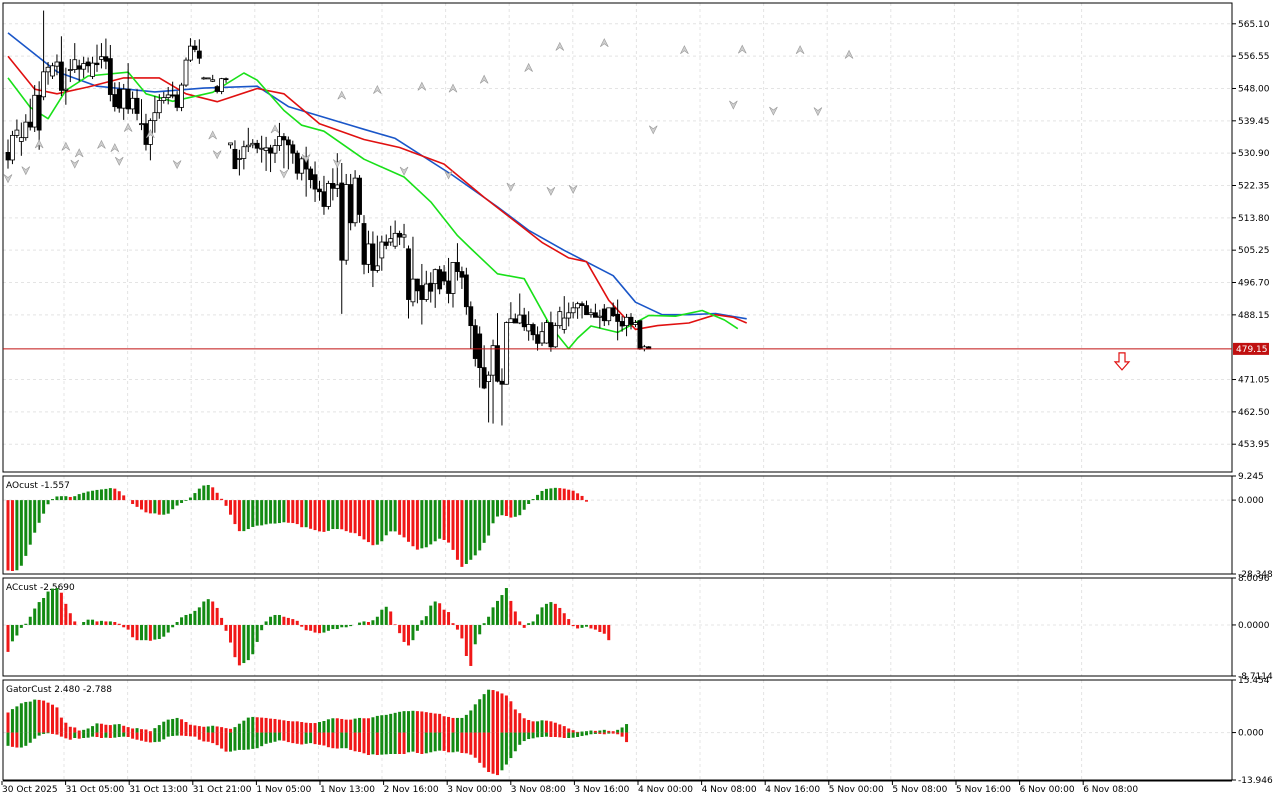 This screenshot has height=800, width=1280. I want to click on ao-panel: AOcust -1.557, so click(297, 526).